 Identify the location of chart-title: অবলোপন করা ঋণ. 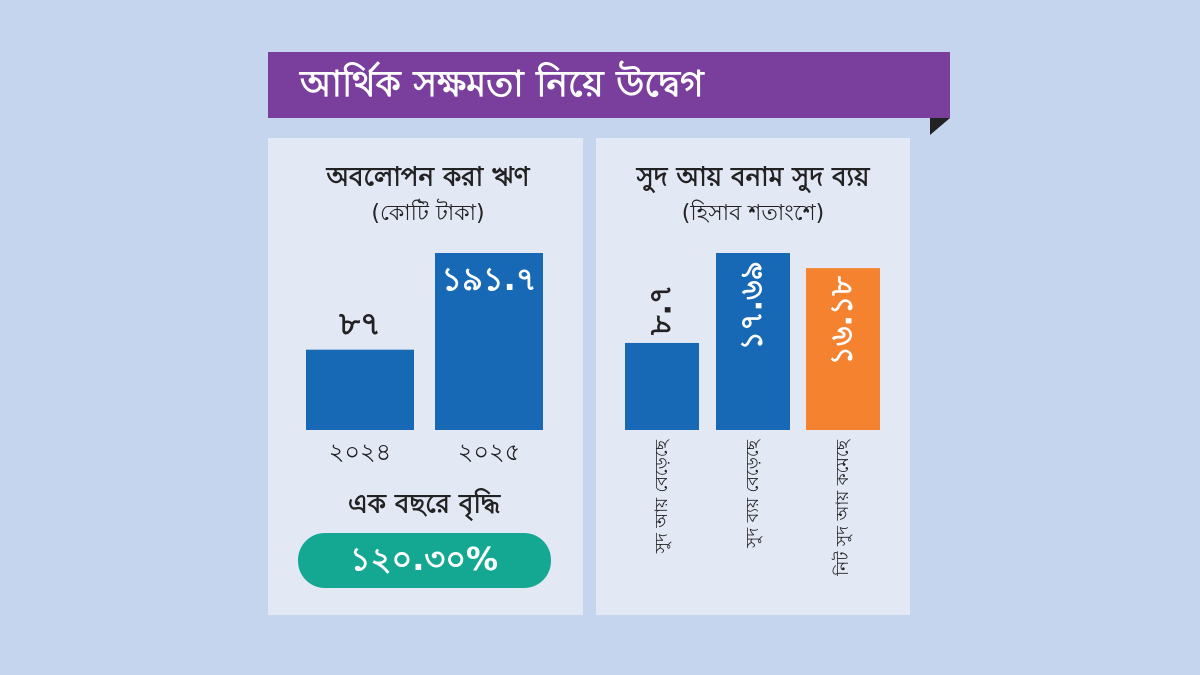
(428, 178).